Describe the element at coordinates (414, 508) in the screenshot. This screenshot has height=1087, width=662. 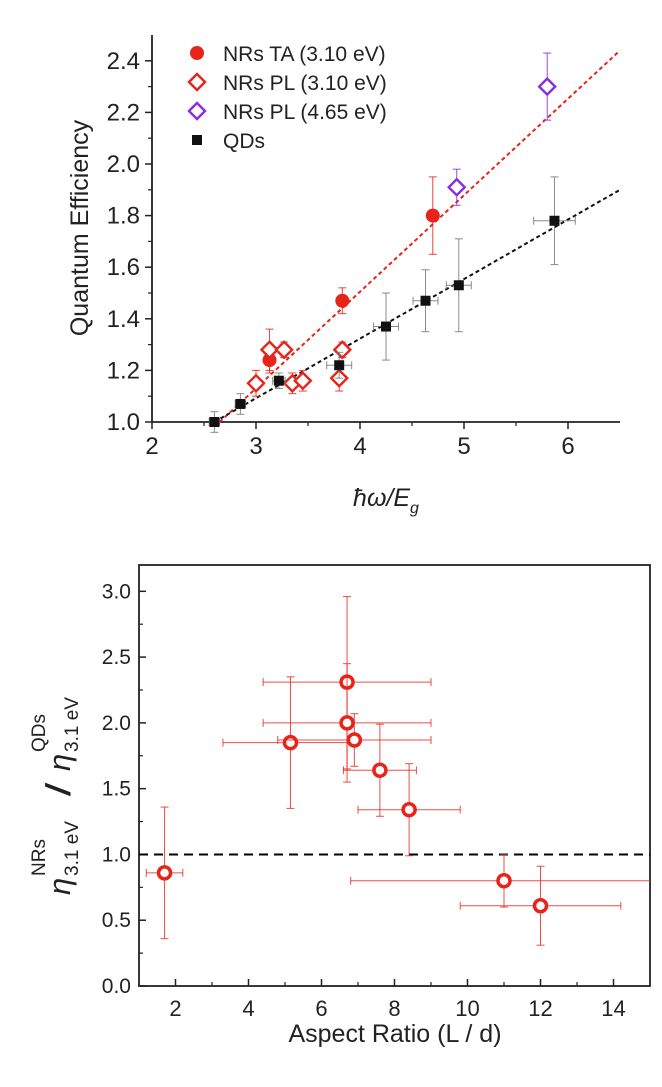
I see `top-x-axis-label-sub: g` at that location.